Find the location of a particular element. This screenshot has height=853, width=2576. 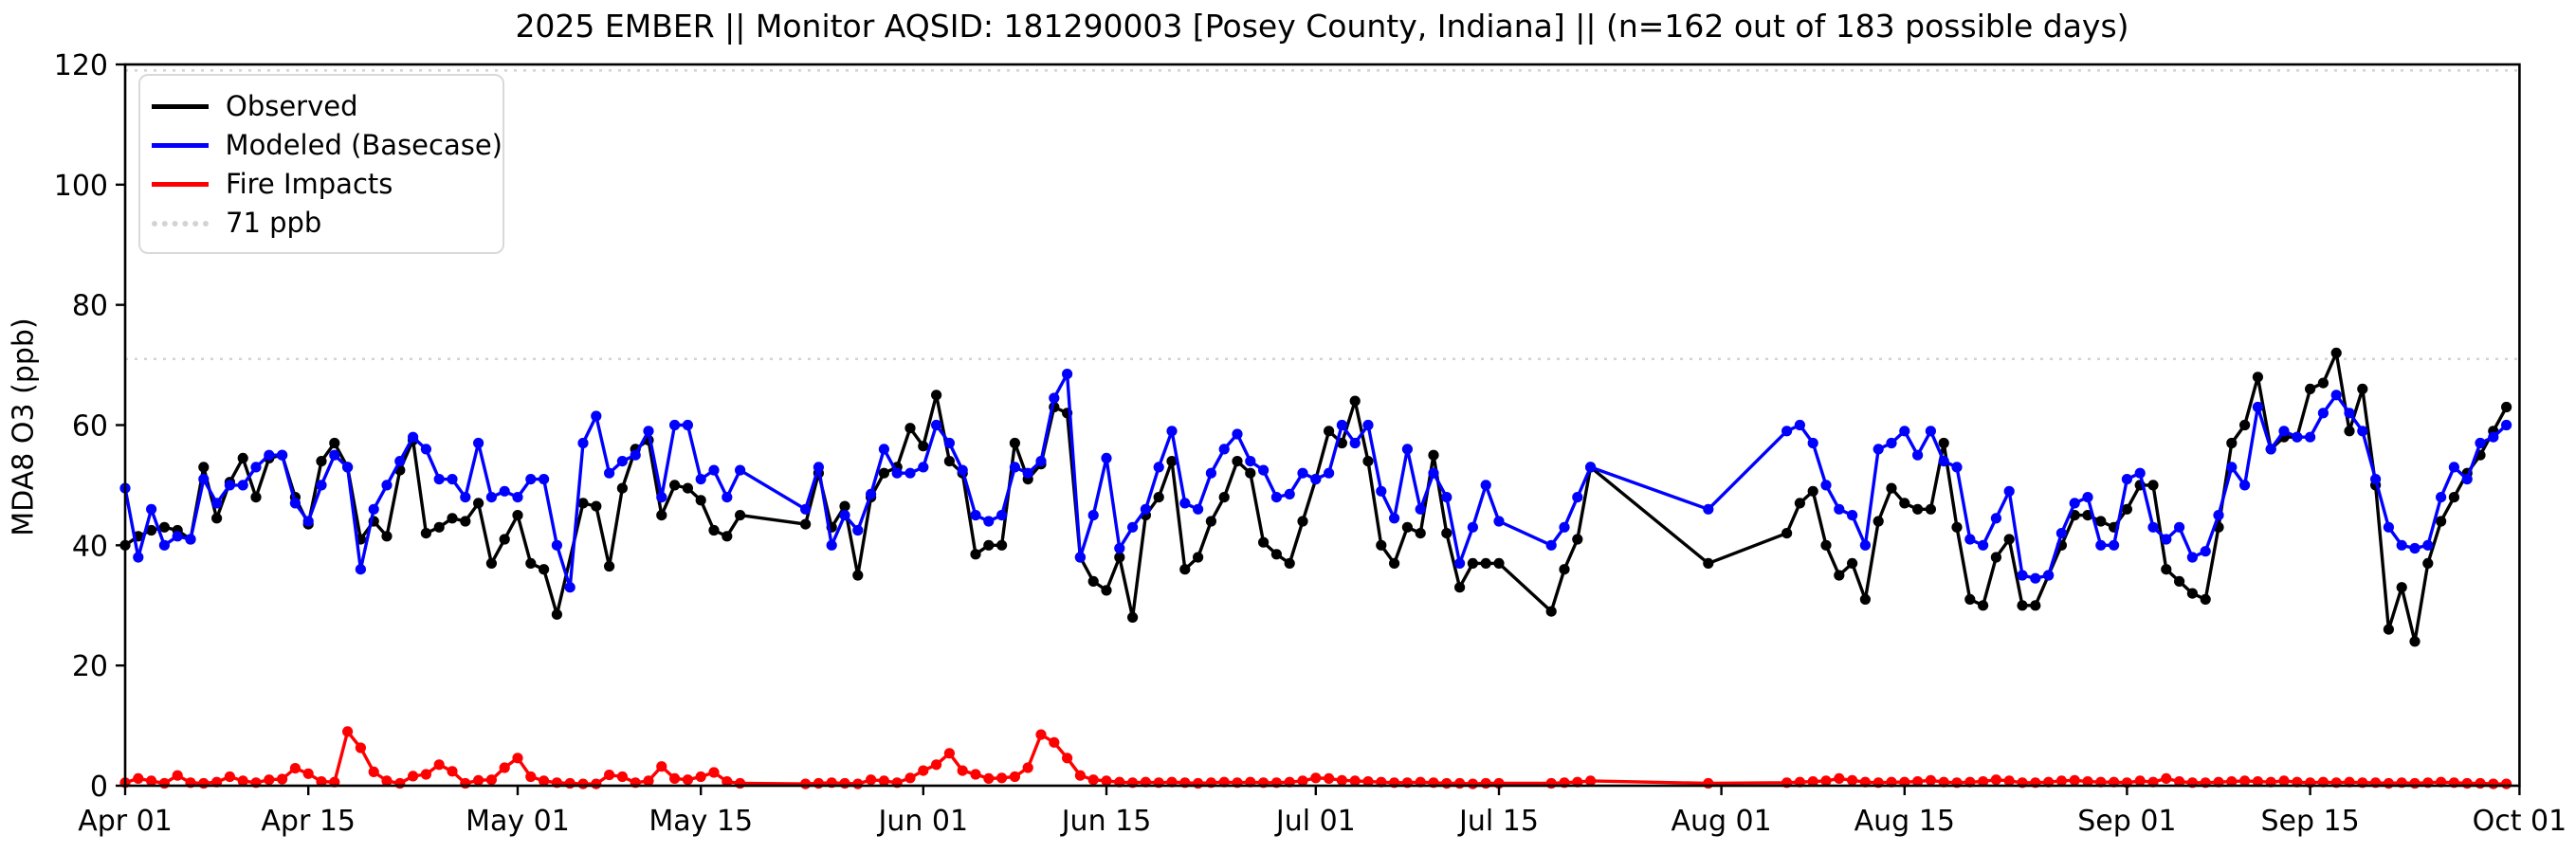

legend-label-fire-impacts: Fire Impacts is located at coordinates (309, 184).